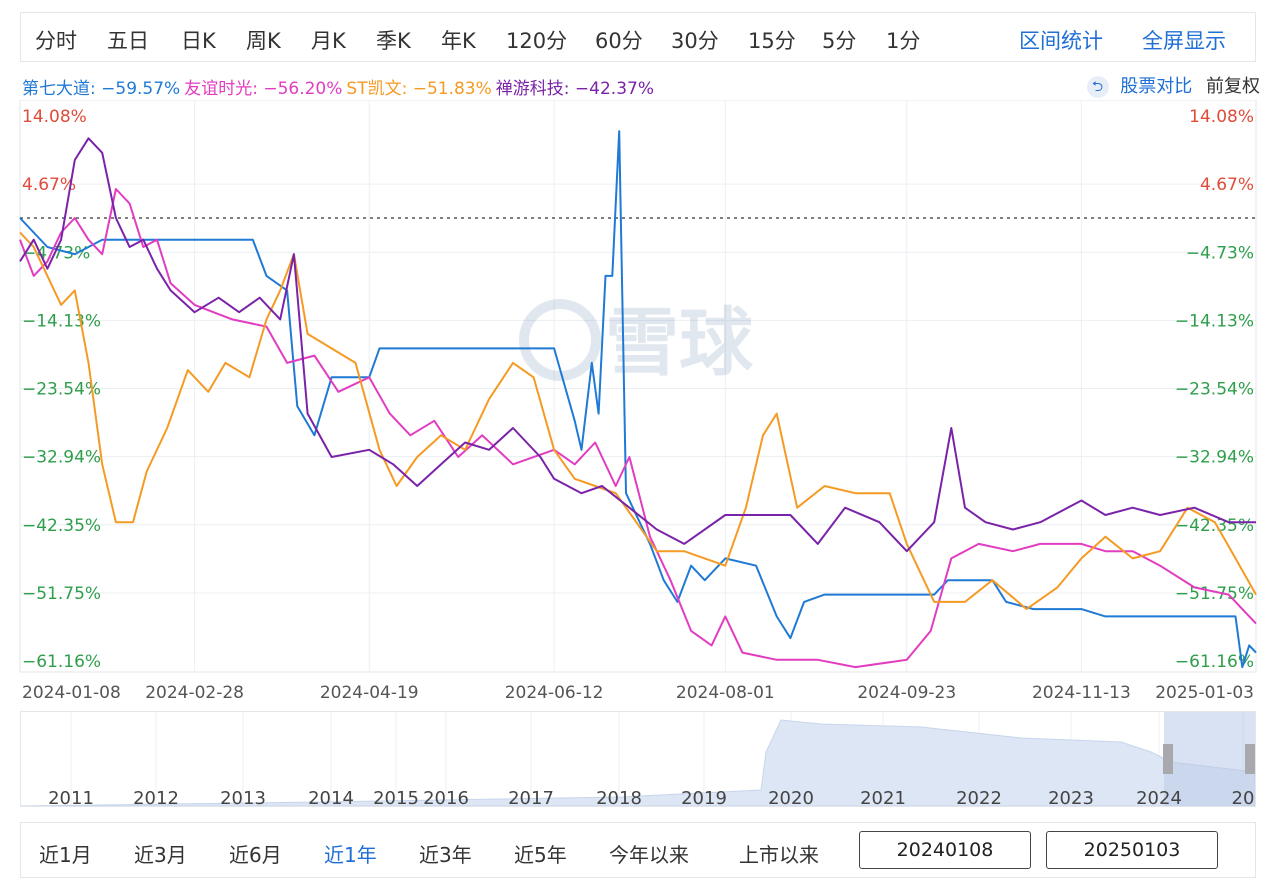  What do you see at coordinates (1081, 693) in the screenshot?
I see `x-tick-label: 2024-11-13` at bounding box center [1081, 693].